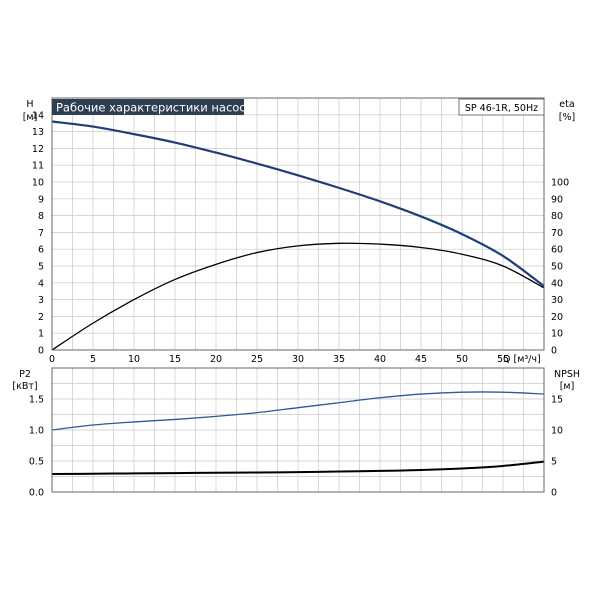 This screenshot has width=600, height=600. What do you see at coordinates (41, 283) in the screenshot?
I see `y-tick-label-h: 4` at bounding box center [41, 283].